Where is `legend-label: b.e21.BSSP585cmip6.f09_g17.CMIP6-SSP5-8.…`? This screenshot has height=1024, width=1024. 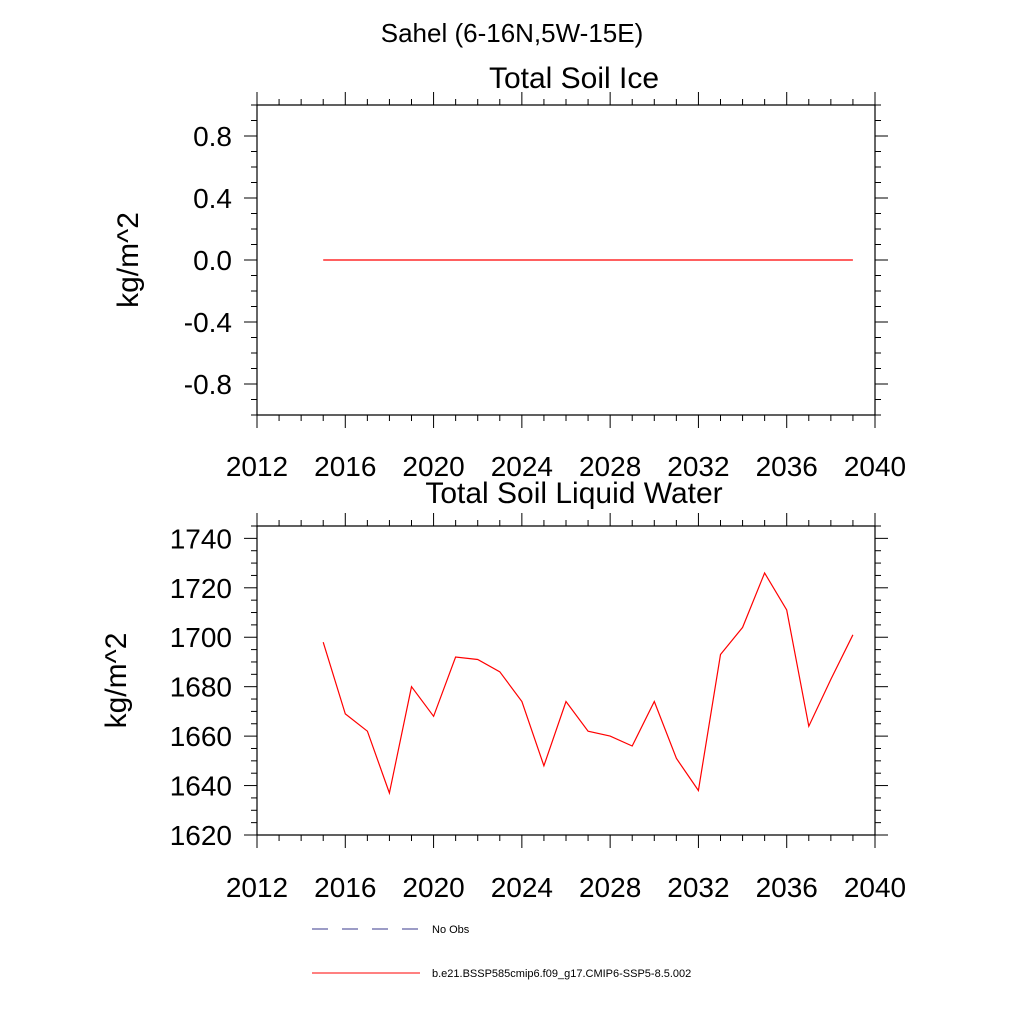
legend-label: b.e21.BSSP585cmip6.f09_g17.CMIP6-SSP5-8.… is located at coordinates (561, 974).